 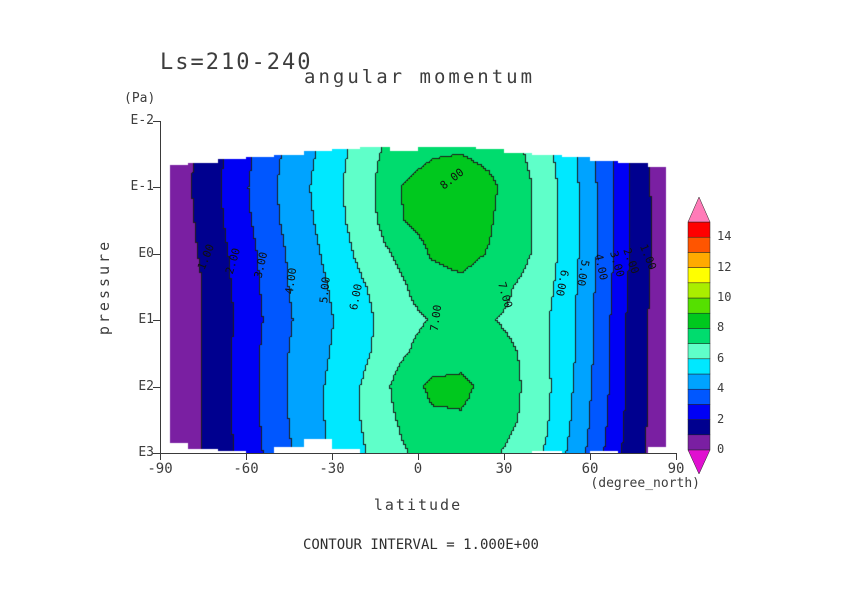 I want to click on y-tick-label: E-2, so click(x=142, y=120).